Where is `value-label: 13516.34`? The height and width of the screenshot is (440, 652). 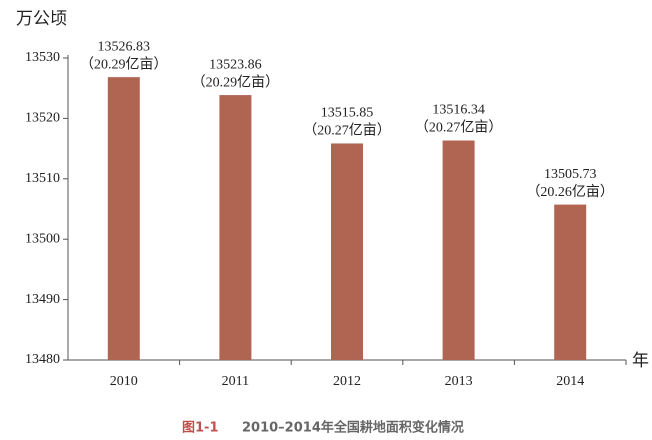
value-label: 13516.34 is located at coordinates (458, 110).